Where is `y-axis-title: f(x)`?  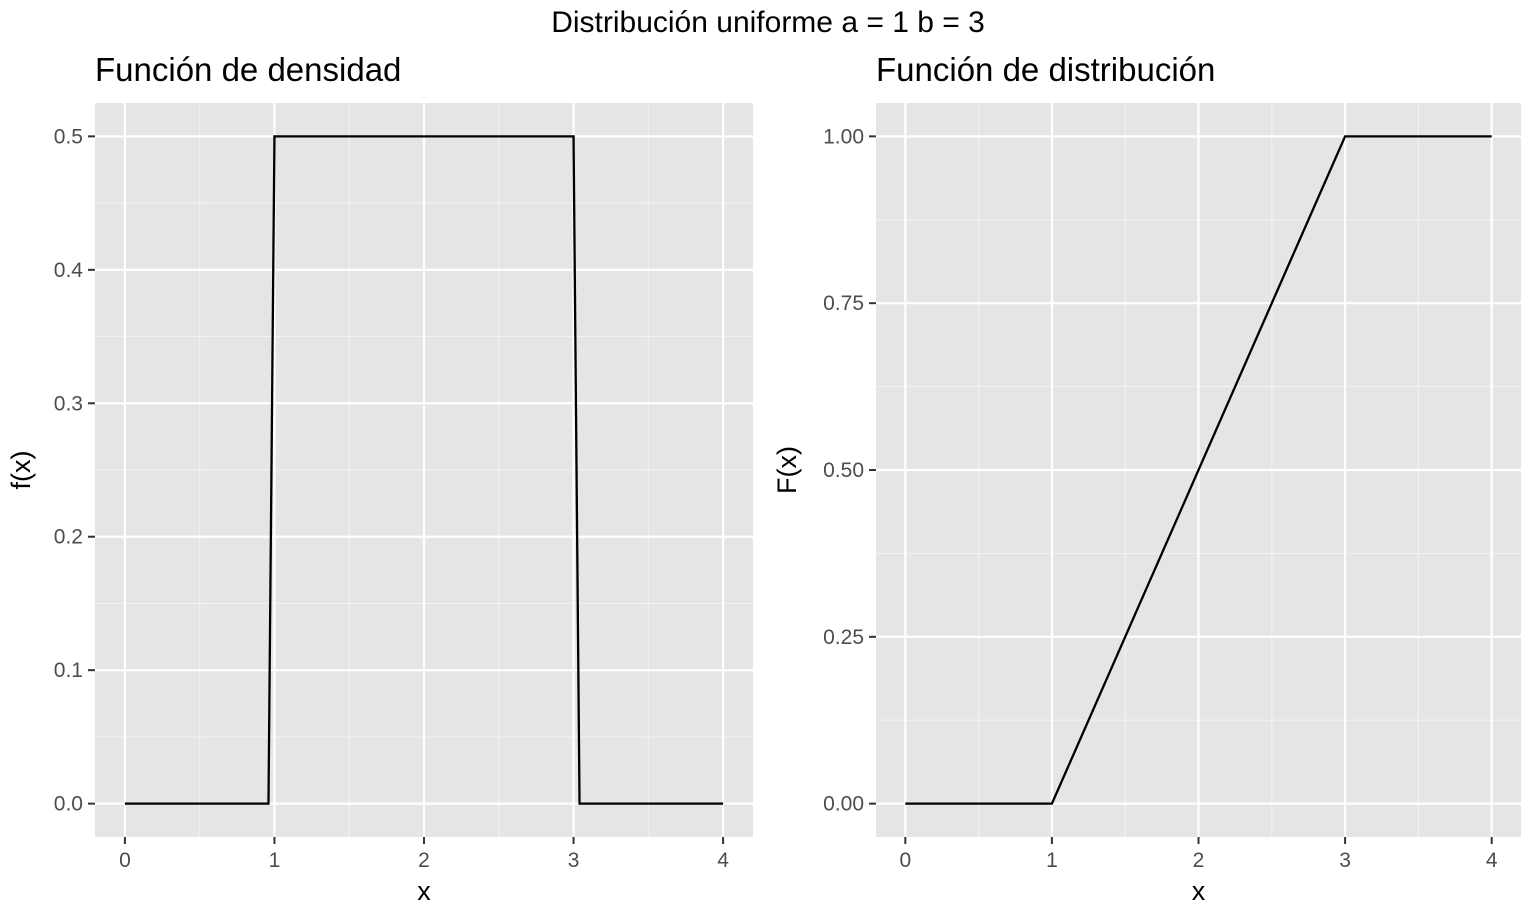
y-axis-title: f(x) is located at coordinates (21, 470).